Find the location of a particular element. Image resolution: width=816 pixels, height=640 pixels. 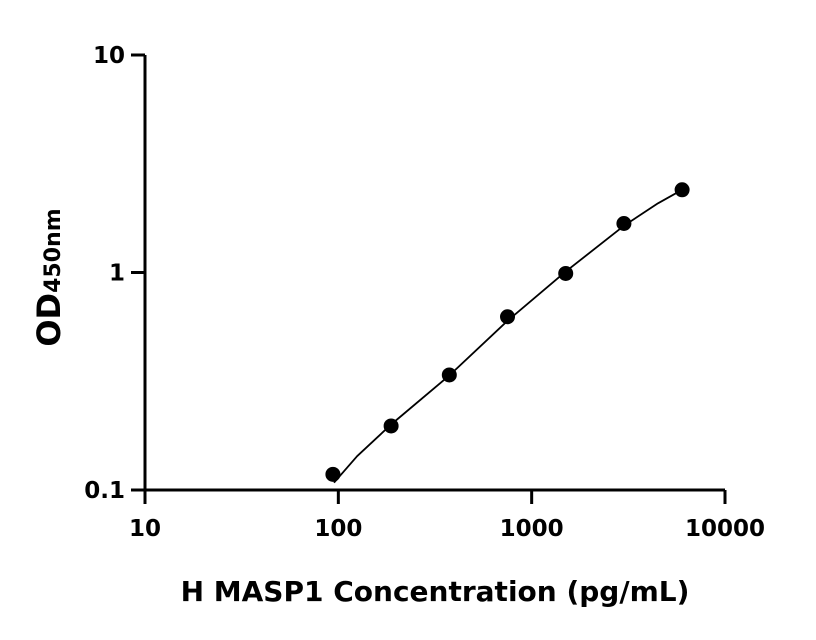

y-tick-label: 10 is located at coordinates (109, 56).